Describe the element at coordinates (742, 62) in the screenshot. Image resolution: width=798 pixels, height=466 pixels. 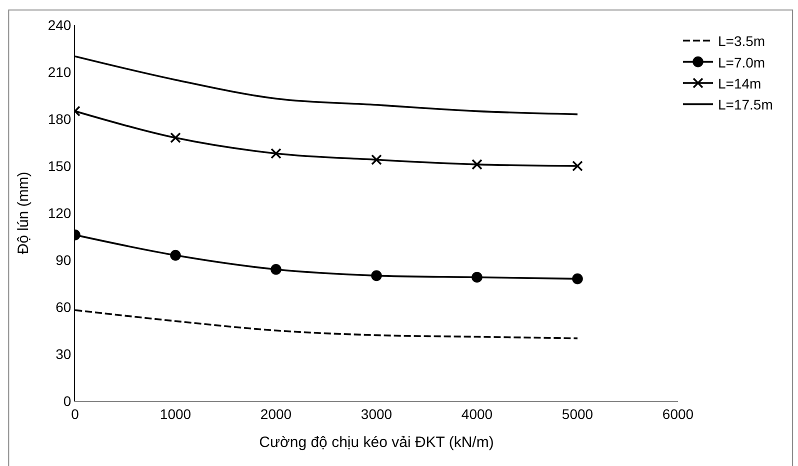
I see `legend-label: L=7.0m` at that location.